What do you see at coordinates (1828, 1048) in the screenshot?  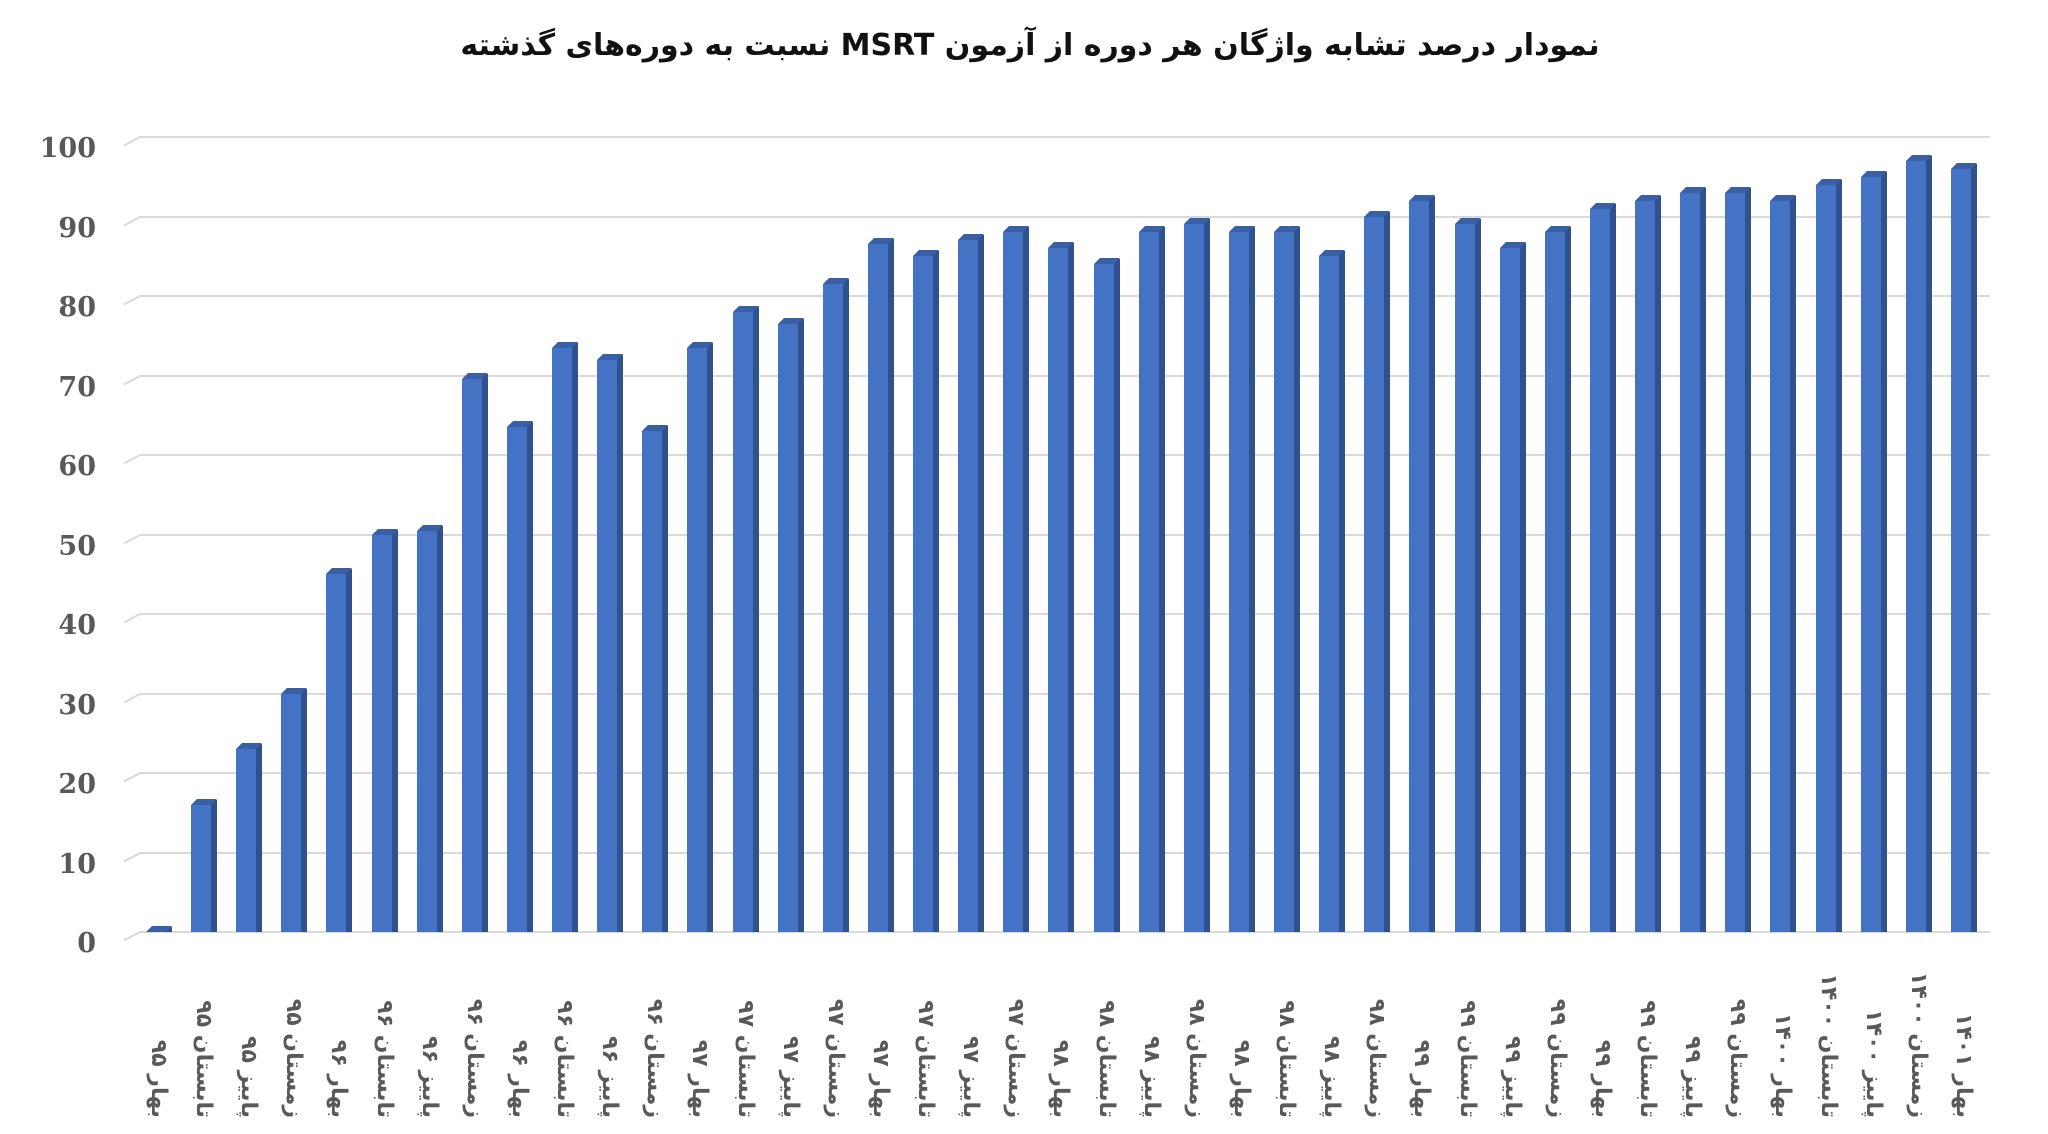 I see `x-axis-tick-label: تابستان ۱۴۰۰` at bounding box center [1828, 1048].